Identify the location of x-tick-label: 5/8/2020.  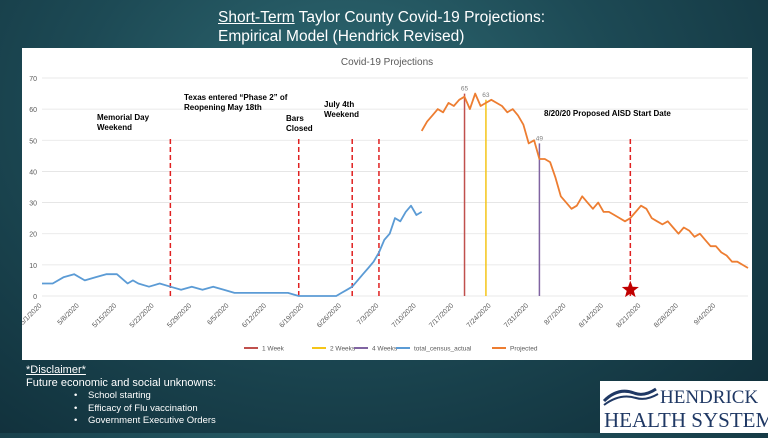
(69, 314).